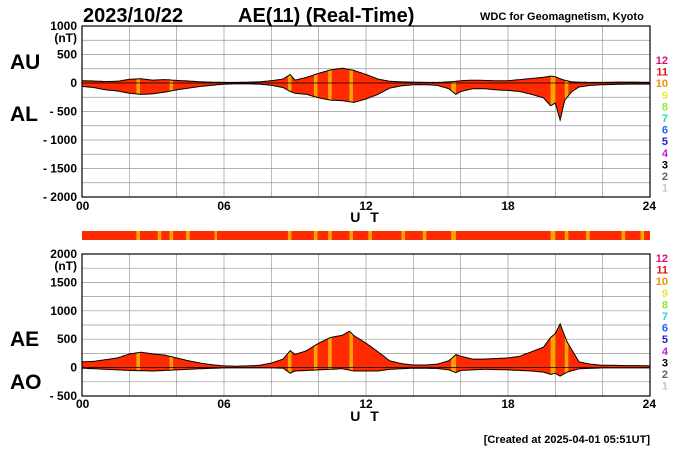  Describe the element at coordinates (366, 344) in the screenshot. I see `series-line-ae` at that location.